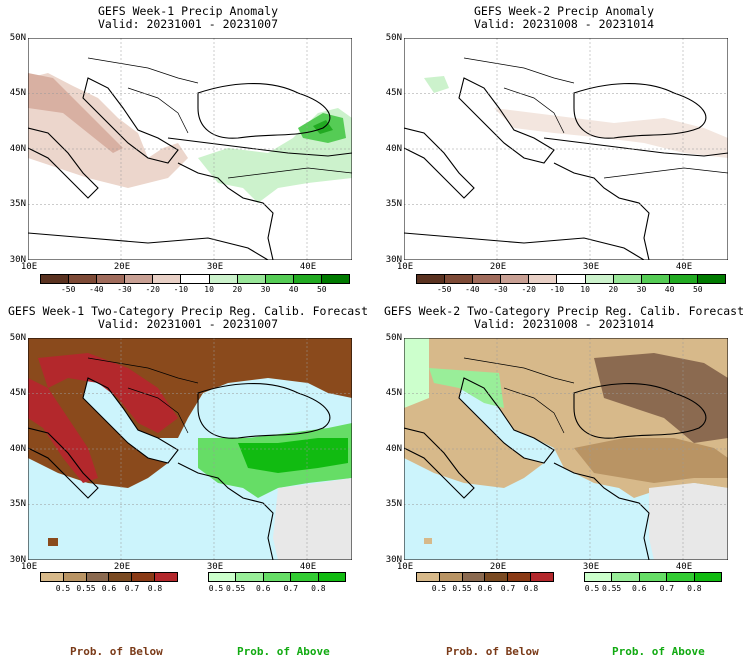 The width and height of the screenshot is (752, 662). I want to click on colorbar-label: -10, so click(557, 289).